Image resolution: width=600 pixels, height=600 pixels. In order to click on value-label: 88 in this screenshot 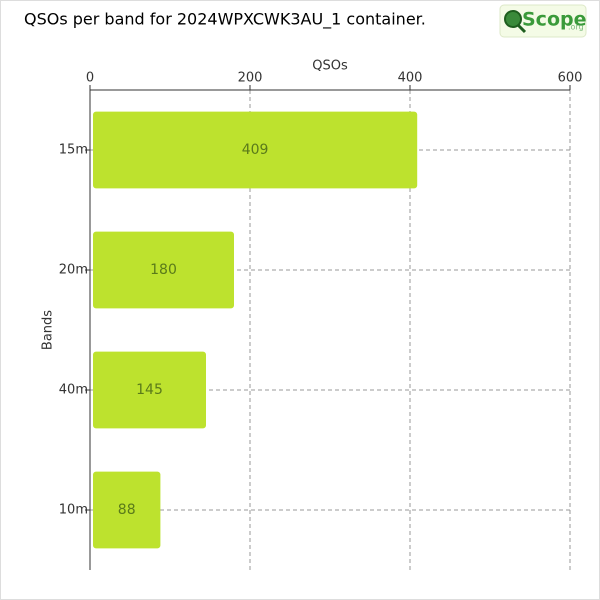, I will do `click(127, 510)`.